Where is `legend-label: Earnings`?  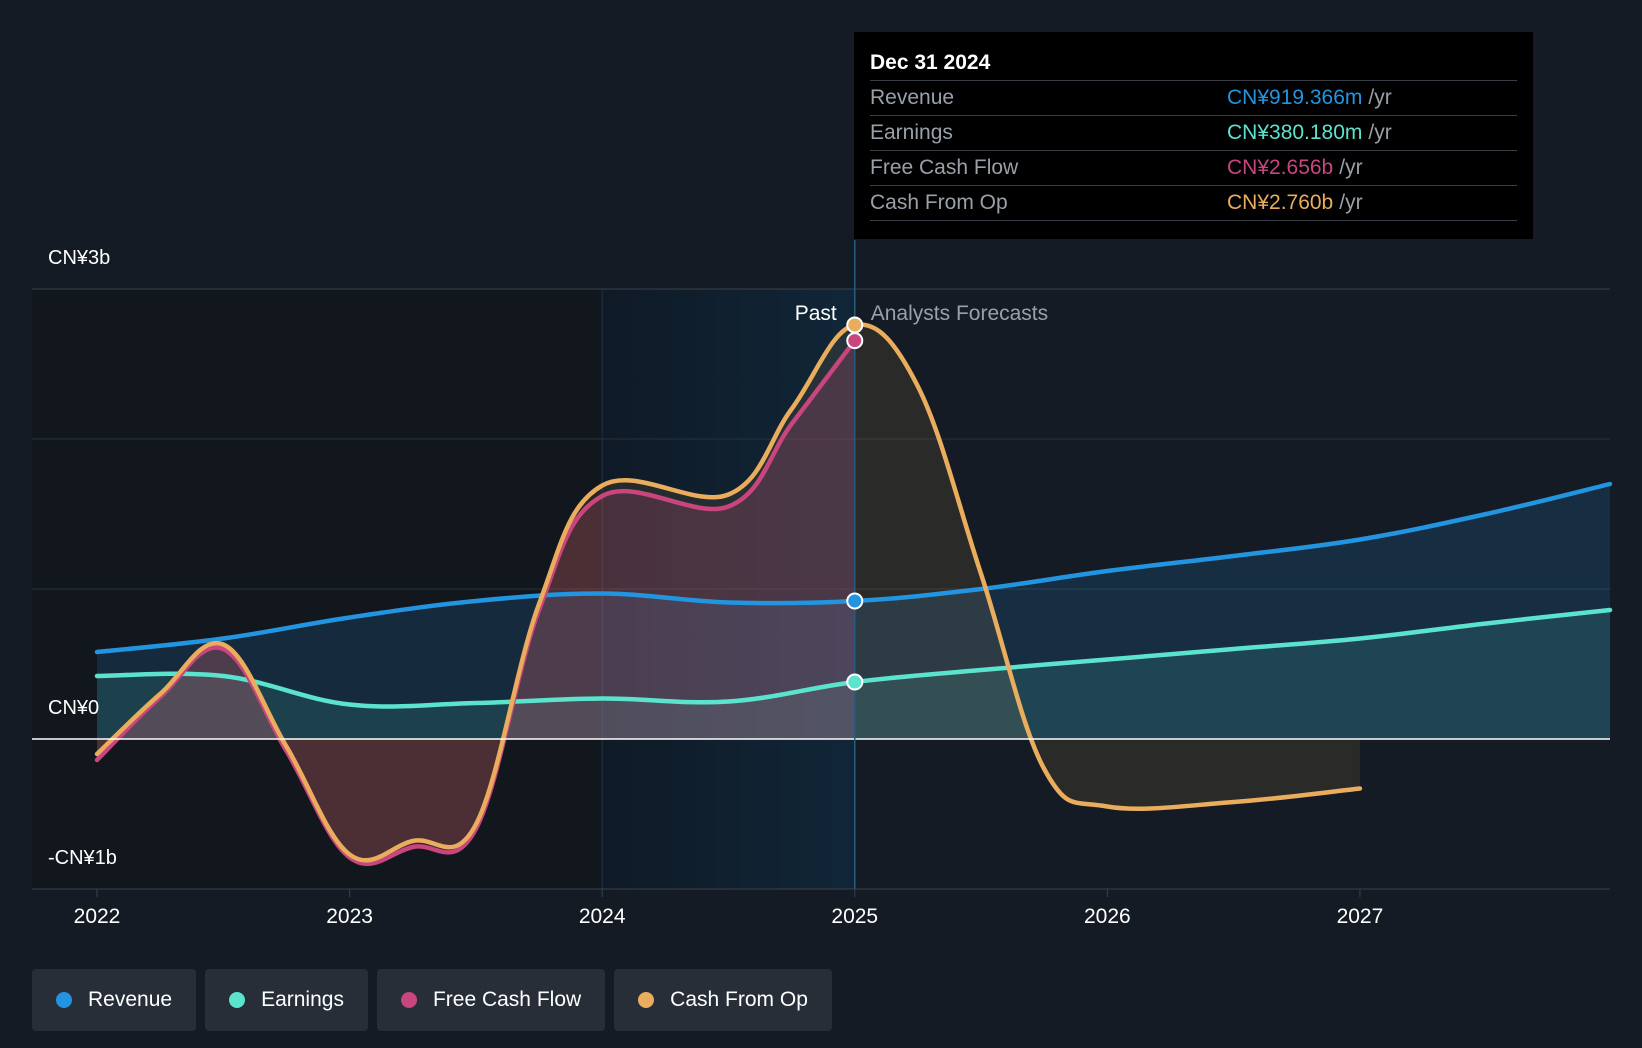 legend-label: Earnings is located at coordinates (302, 999).